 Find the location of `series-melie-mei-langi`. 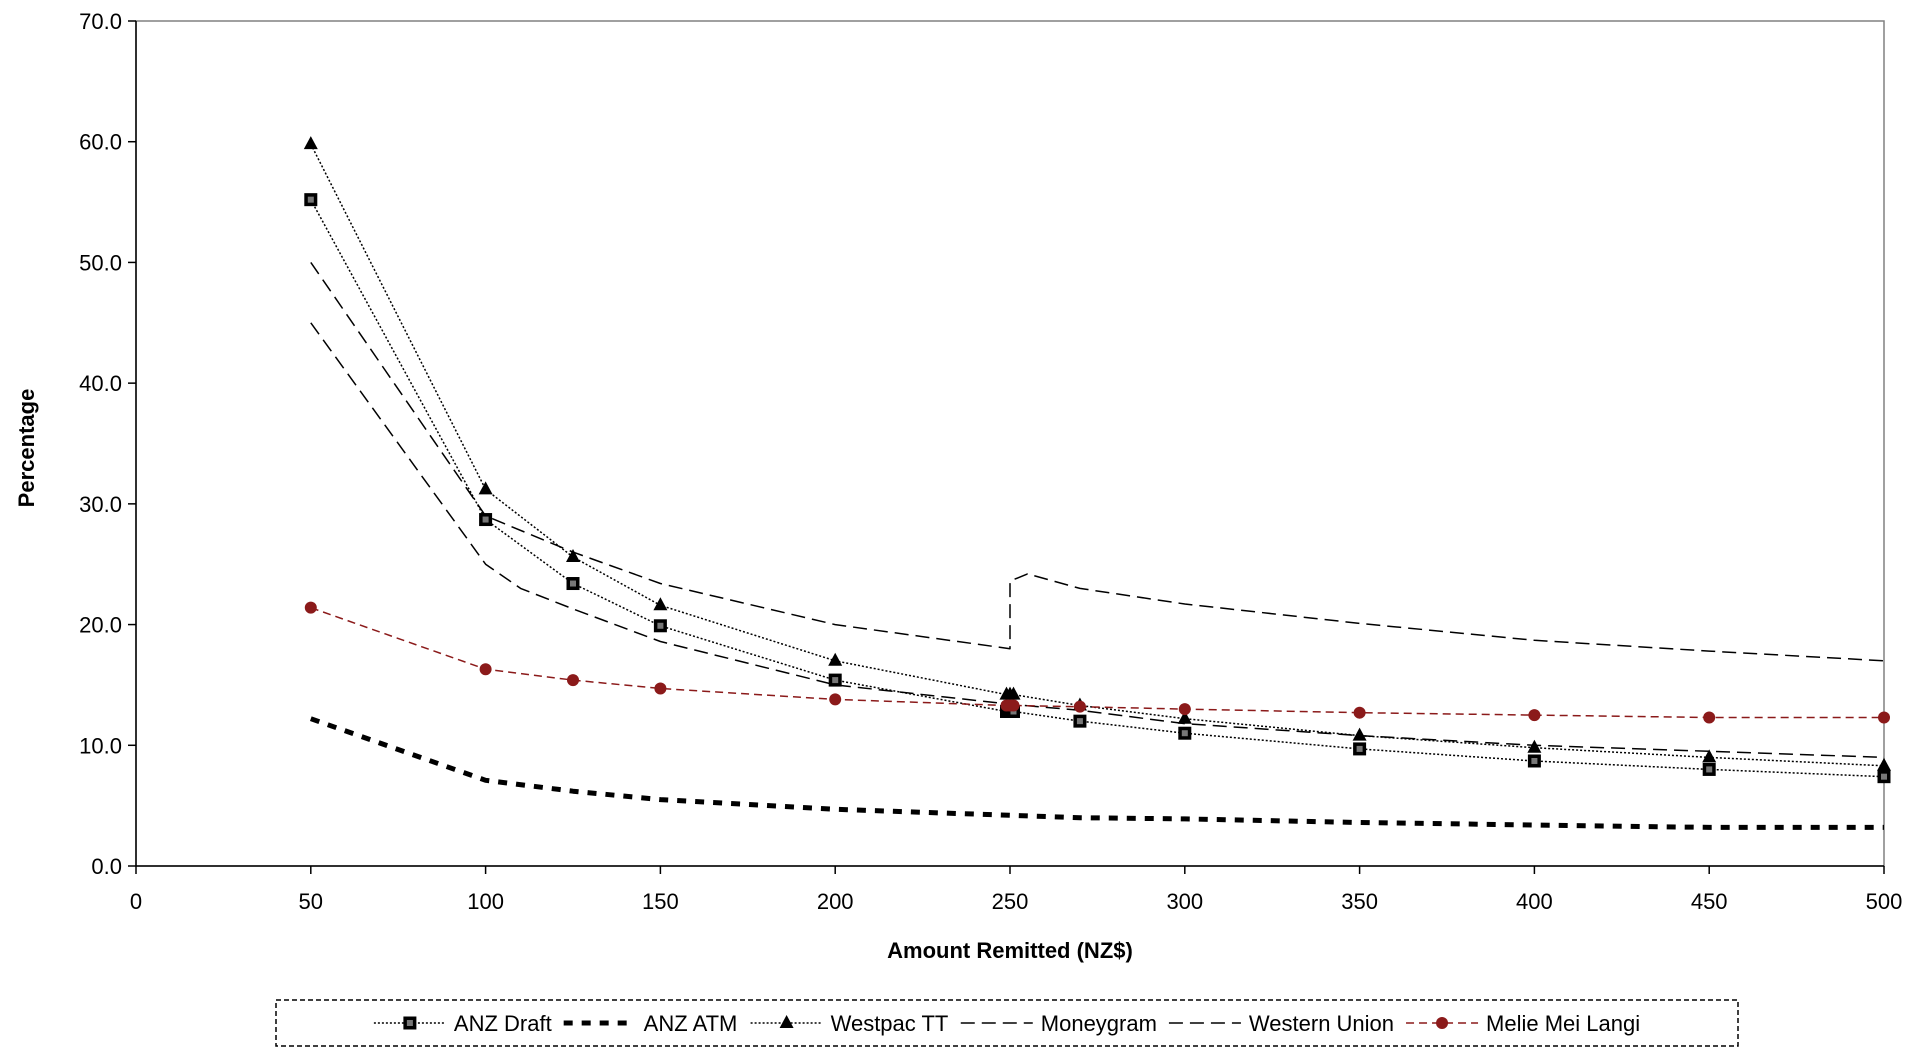

series-melie-mei-langi is located at coordinates (1097, 662).